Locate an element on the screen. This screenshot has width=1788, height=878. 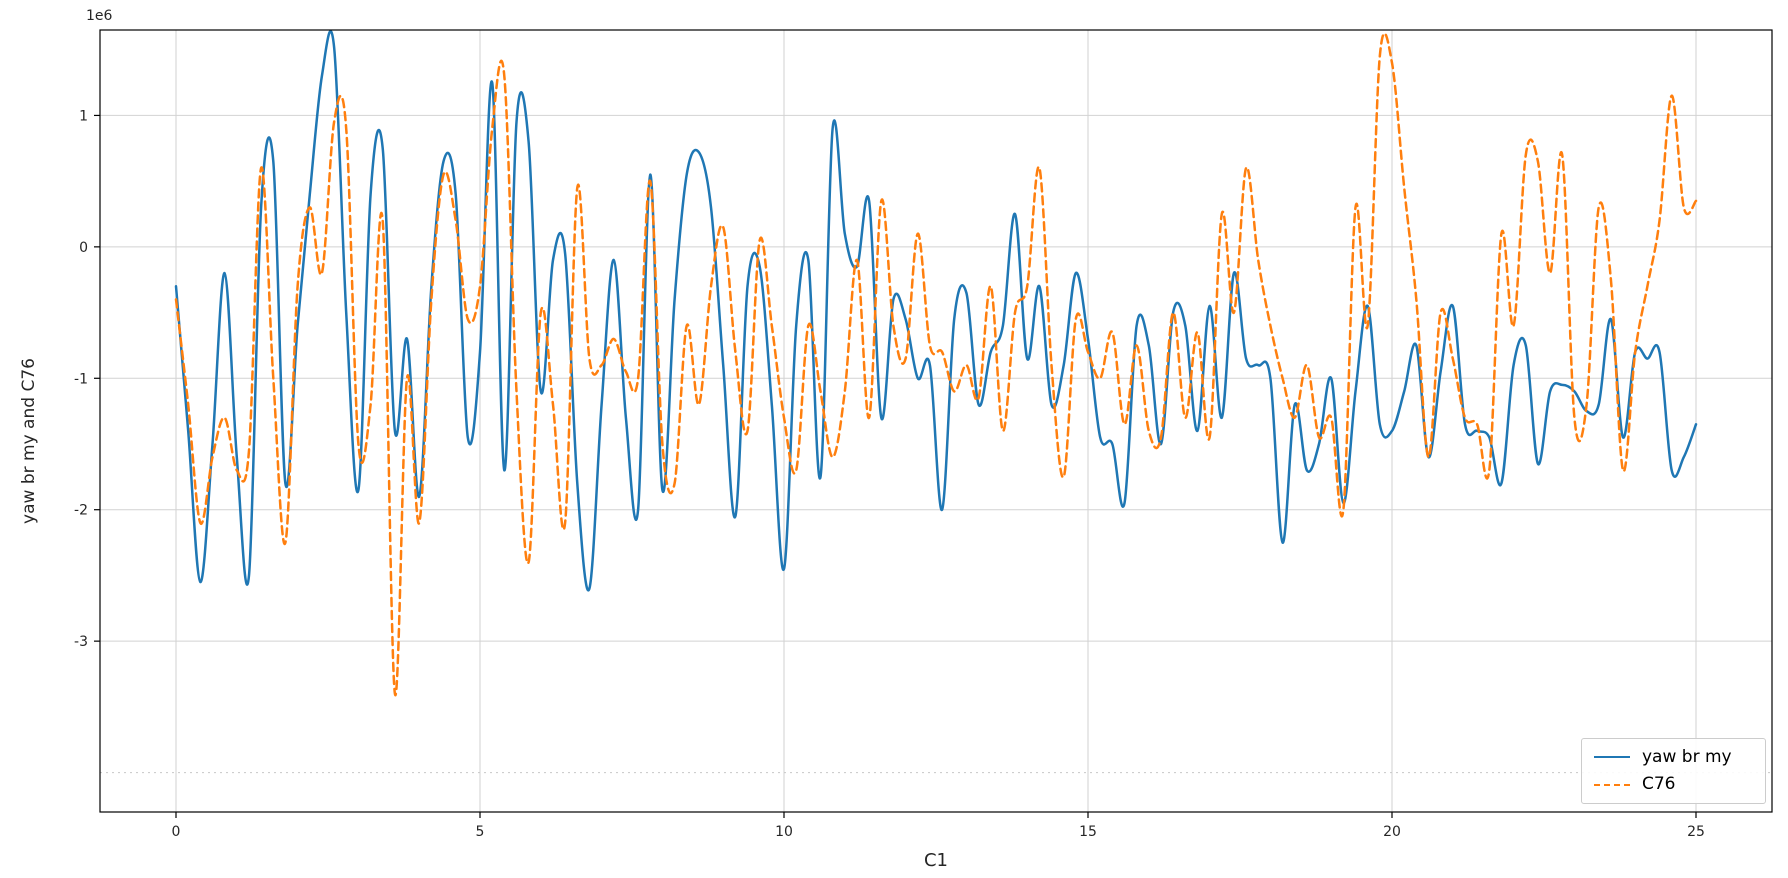
legend-label: C76 is located at coordinates (1659, 784).